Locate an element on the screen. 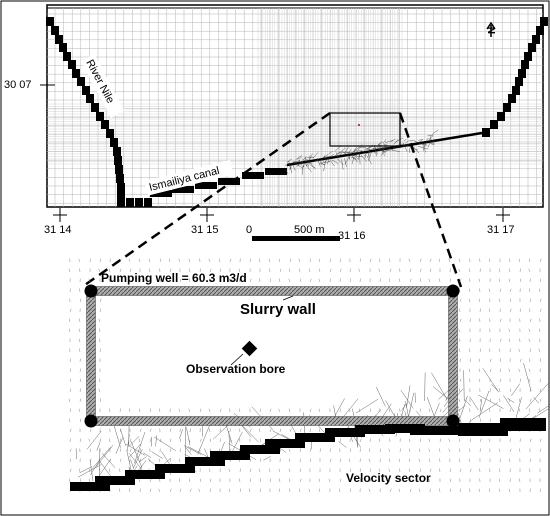 This screenshot has width=550, height=516. scale-end-label: 500 m is located at coordinates (309, 230).